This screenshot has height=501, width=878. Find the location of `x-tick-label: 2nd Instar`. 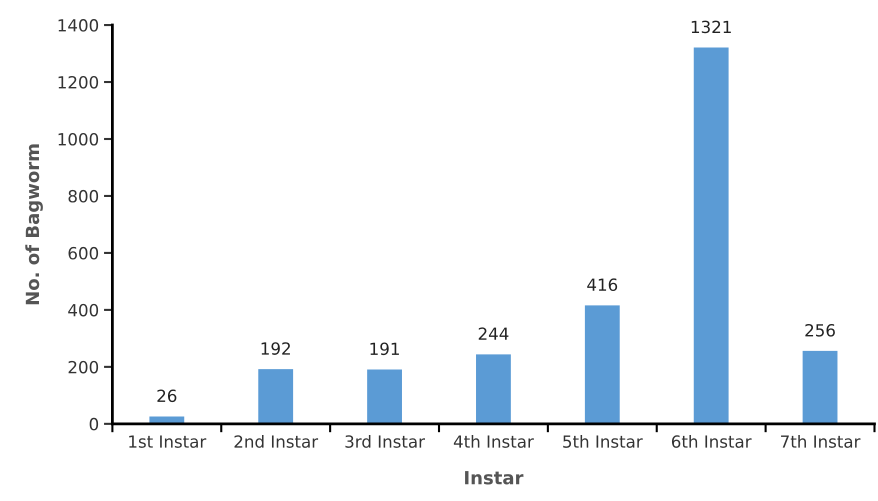

x-tick-label: 2nd Instar is located at coordinates (276, 441).